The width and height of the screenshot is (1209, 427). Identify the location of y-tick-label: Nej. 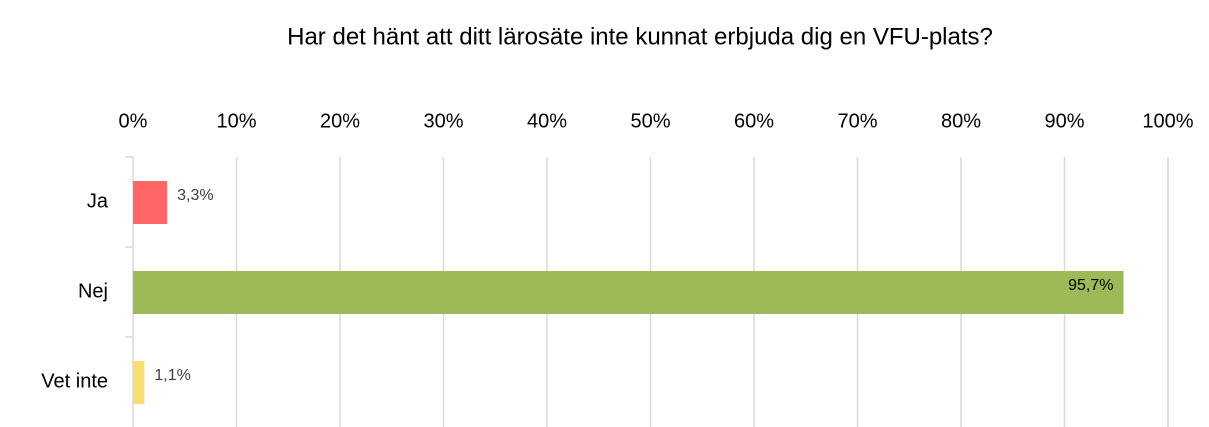
(93, 291).